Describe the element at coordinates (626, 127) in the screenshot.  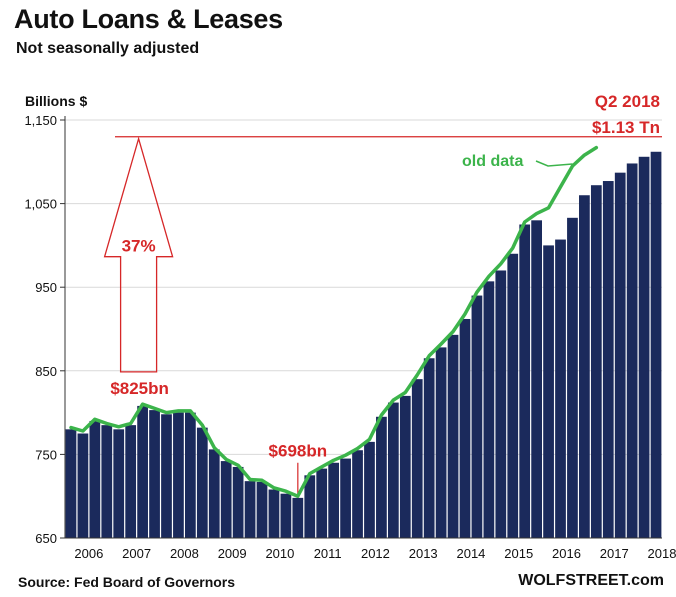
I see `latest-value-label: $1.13 Tn` at that location.